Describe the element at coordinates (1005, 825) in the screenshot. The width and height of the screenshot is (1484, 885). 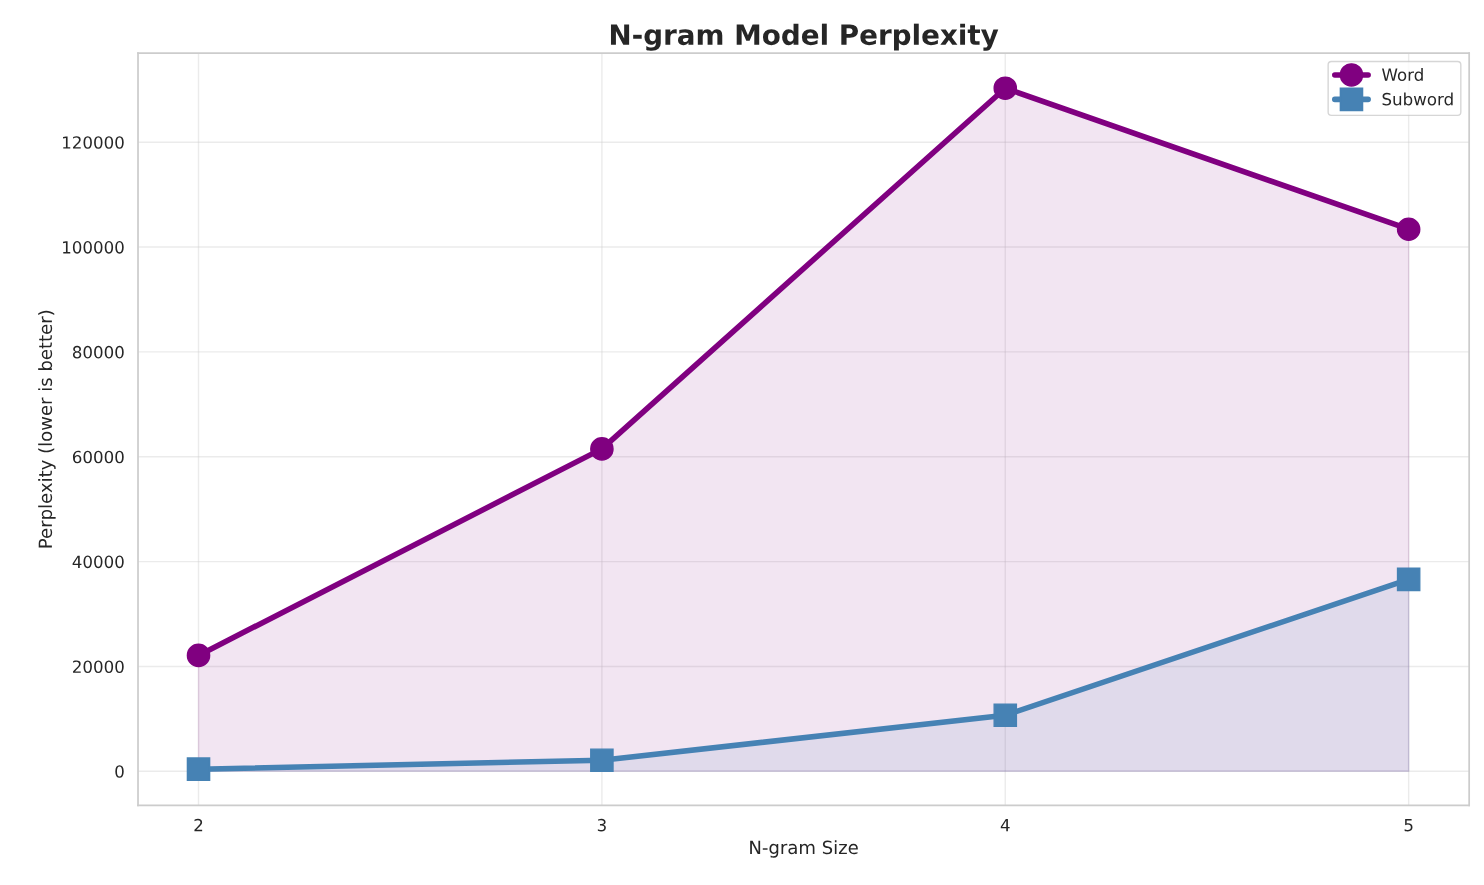
I see `x-tick-label: 4` at that location.